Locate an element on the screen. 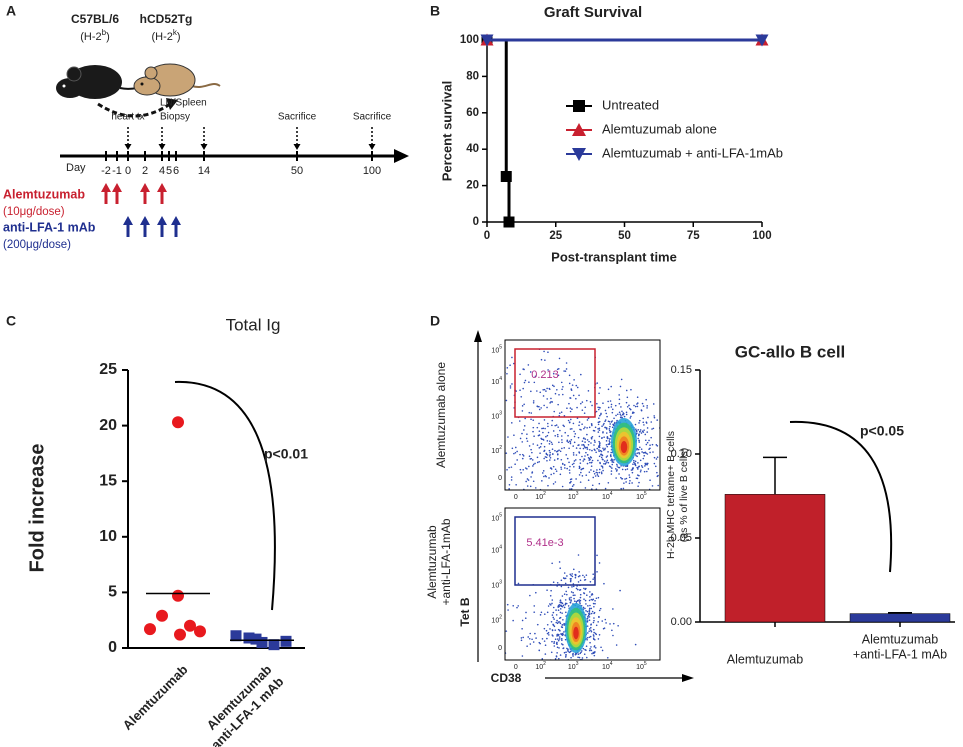 The image size is (963, 747). tick-exp: 5 is located at coordinates (500, 348).